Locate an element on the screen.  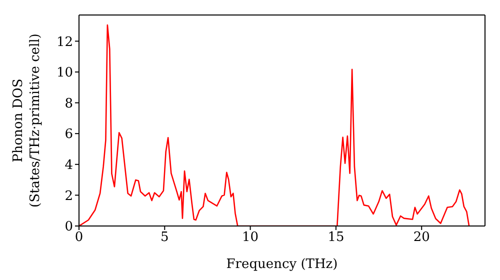
x-tick-label: 10 is located at coordinates (250, 238).